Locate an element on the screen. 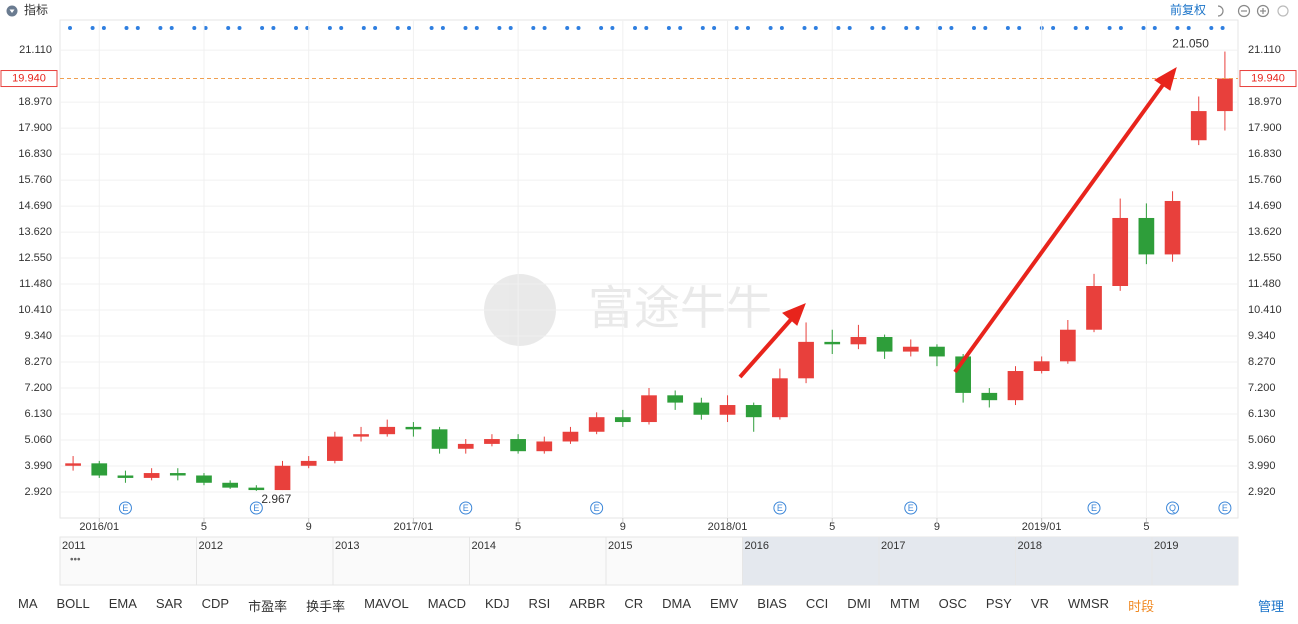 The width and height of the screenshot is (1298, 624). manage-button: 管理 is located at coordinates (1270, 606).